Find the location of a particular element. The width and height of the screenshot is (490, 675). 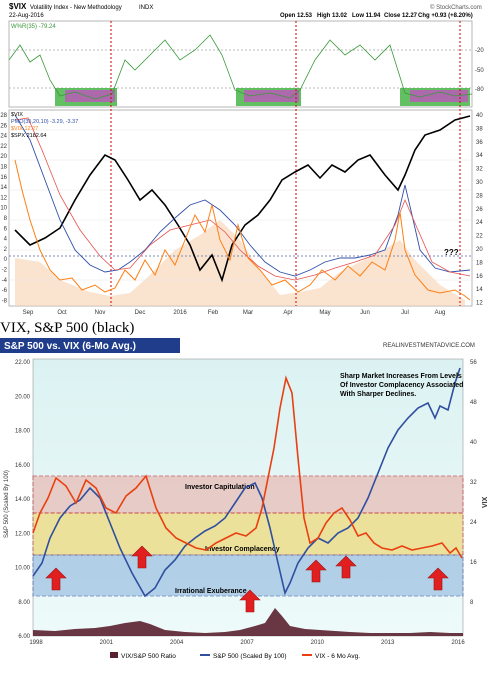

top-x-tick: May is located at coordinates (324, 313).